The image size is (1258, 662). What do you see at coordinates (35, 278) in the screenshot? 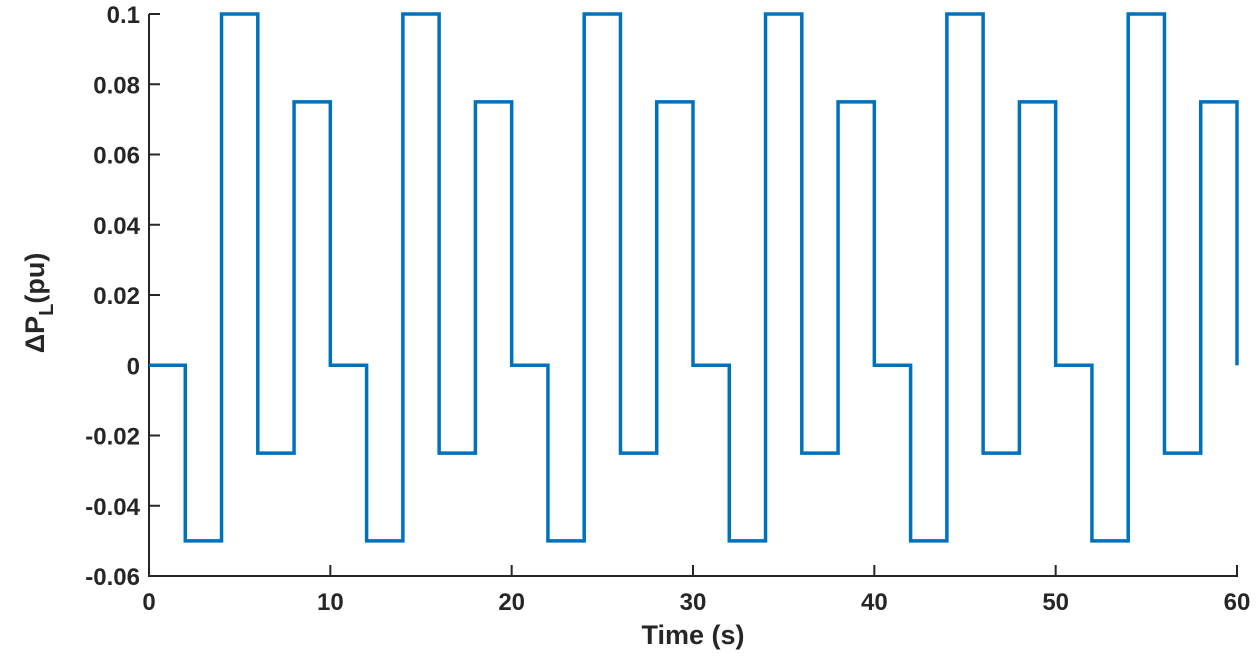
I see `y-axis-label-unit: (pu)` at bounding box center [35, 278].